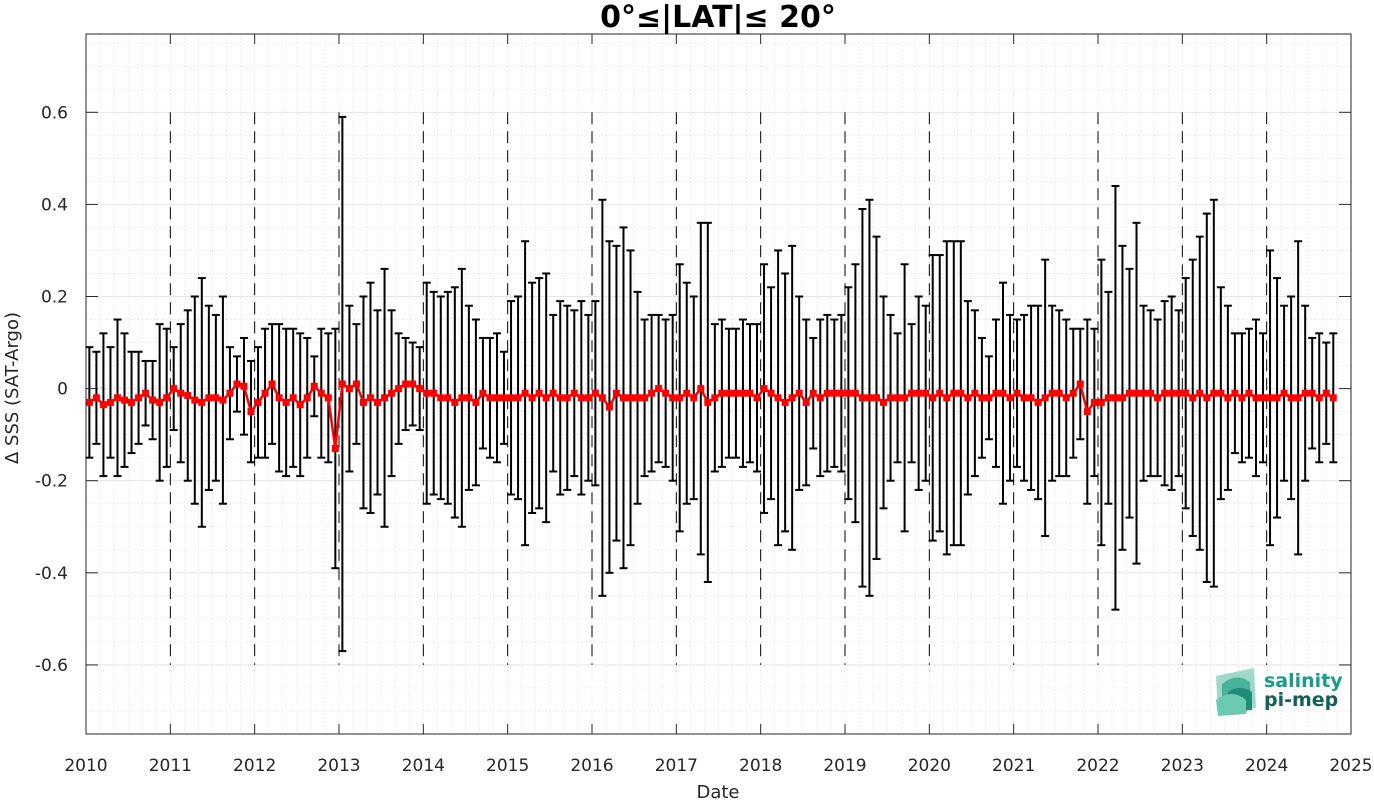  Describe the element at coordinates (170, 766) in the screenshot. I see `x-tick-label: 2011` at that location.